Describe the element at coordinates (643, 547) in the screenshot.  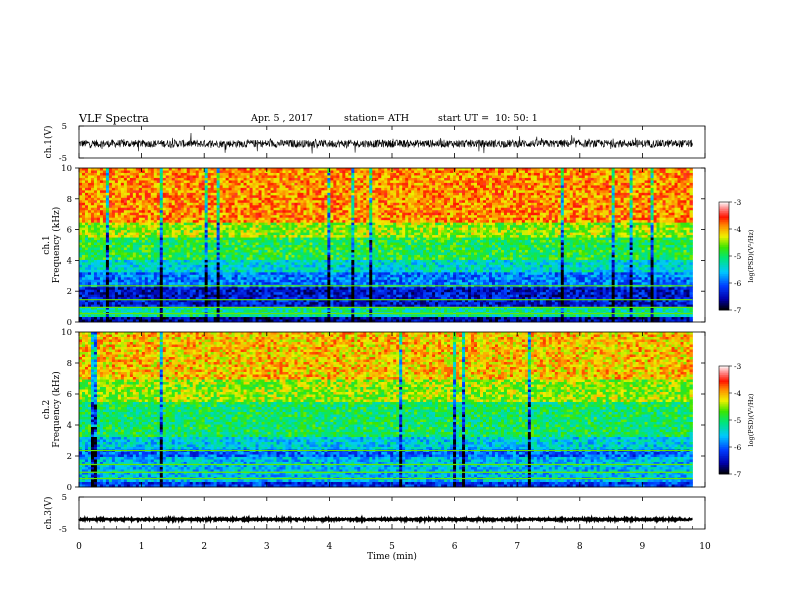
I see `time-tick-label: 9` at that location.